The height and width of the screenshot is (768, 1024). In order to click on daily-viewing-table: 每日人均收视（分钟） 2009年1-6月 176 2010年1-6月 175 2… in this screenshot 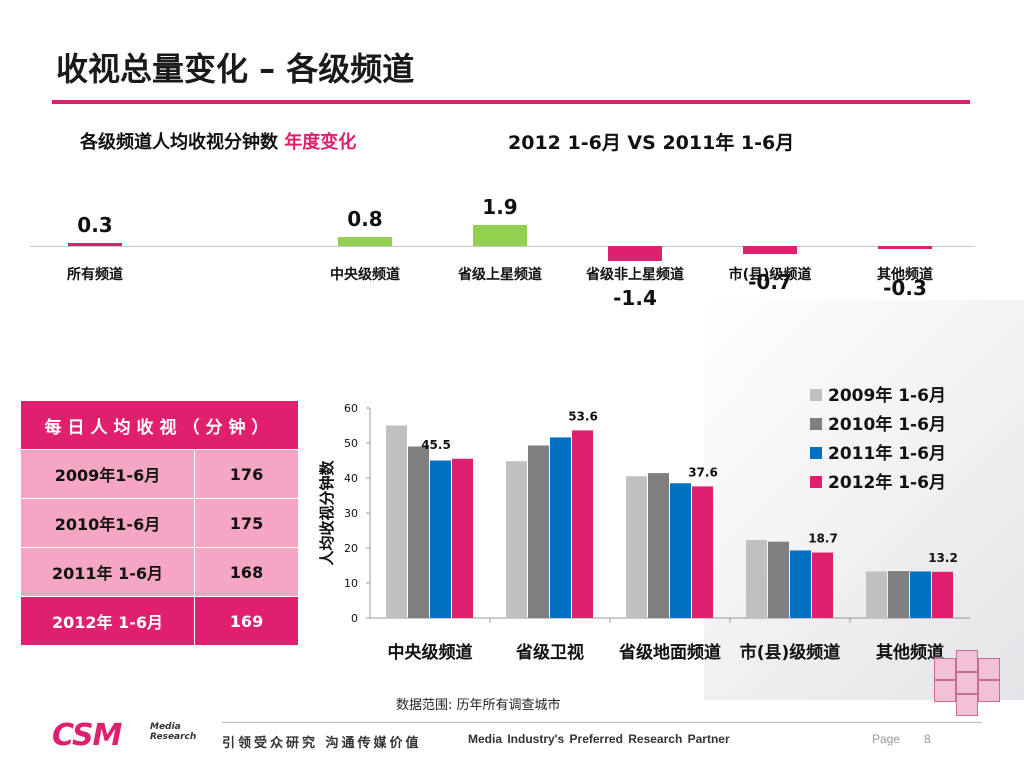, I will do `click(159, 523)`.